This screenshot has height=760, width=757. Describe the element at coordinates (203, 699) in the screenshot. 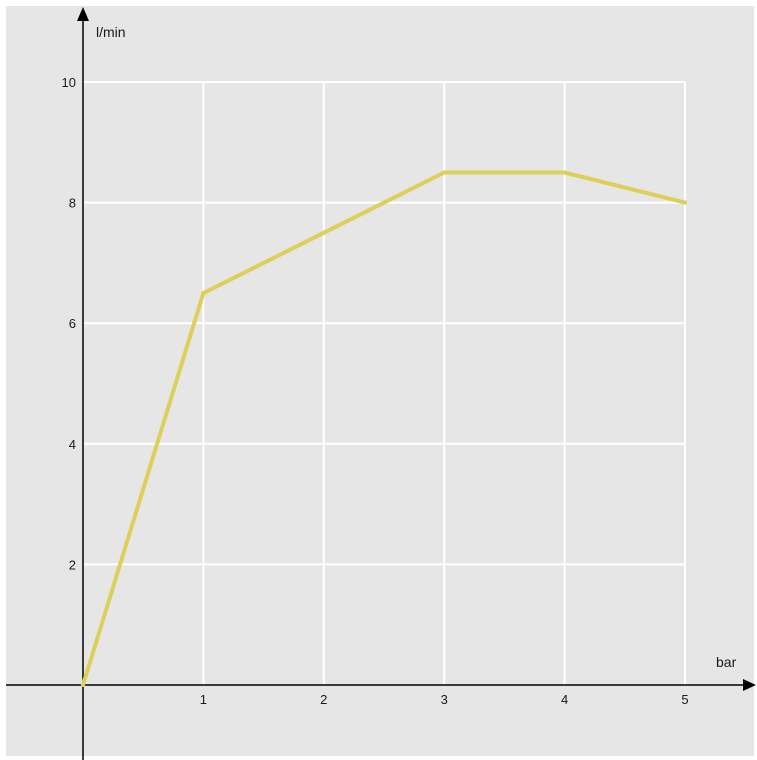

I see `x-tick-label: 1` at that location.